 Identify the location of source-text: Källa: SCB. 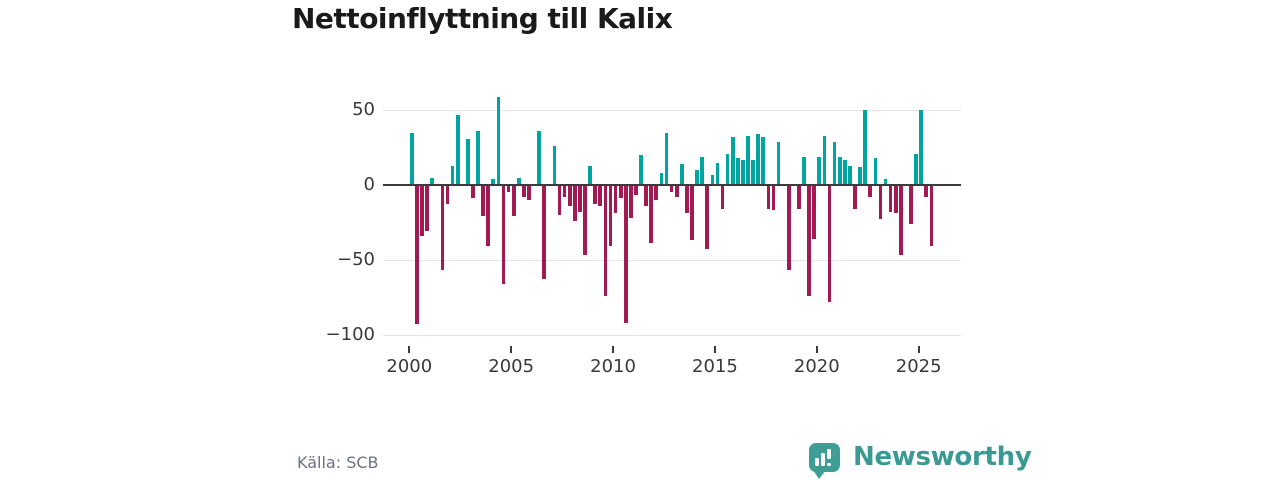
(338, 462).